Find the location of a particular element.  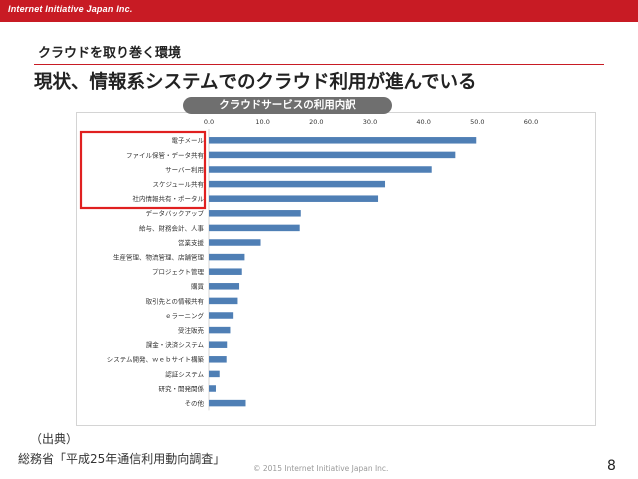

category-label: 認証システム is located at coordinates (184, 373).